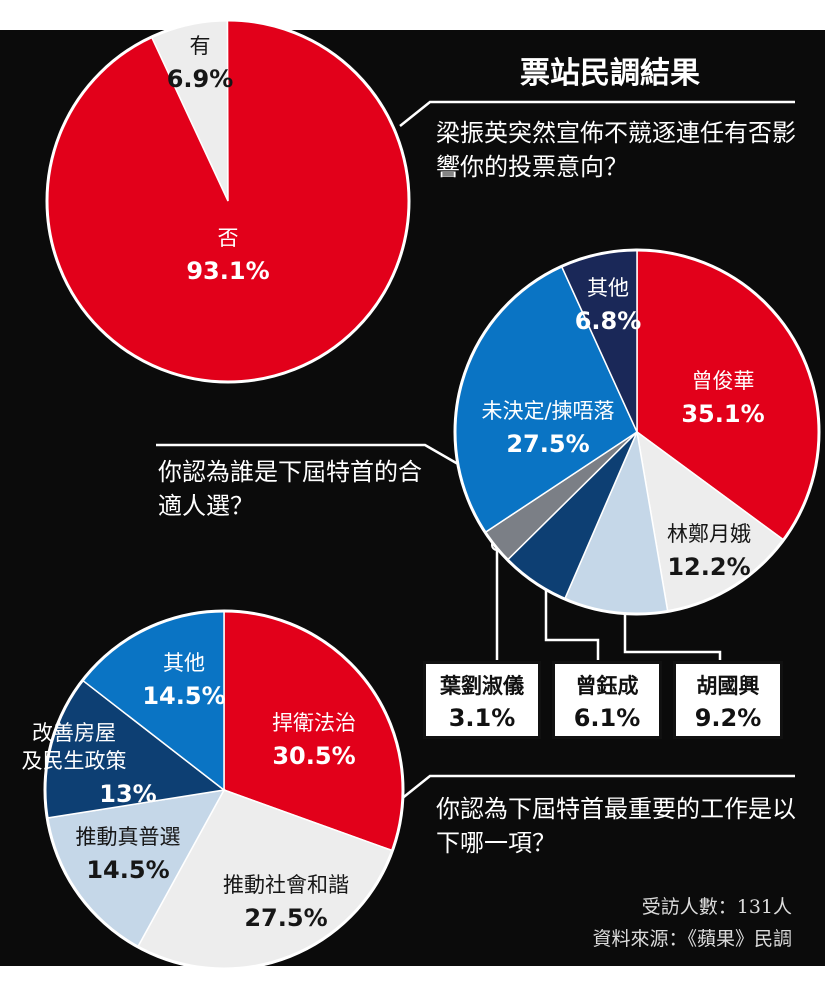 This screenshot has height=991, width=825. Describe the element at coordinates (616, 150) in the screenshot. I see `question-1: 梁振英突然宣佈不競逐連任有否影響你的投票意向？` at that location.